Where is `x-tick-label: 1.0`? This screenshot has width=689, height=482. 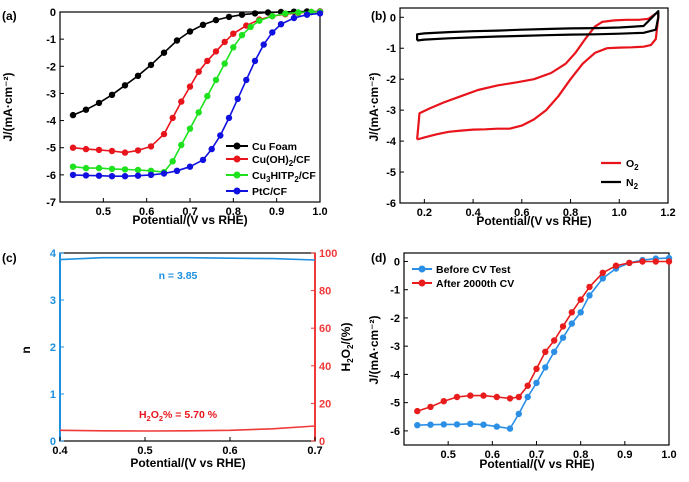 x-tick-label: 1.0 is located at coordinates (619, 213).